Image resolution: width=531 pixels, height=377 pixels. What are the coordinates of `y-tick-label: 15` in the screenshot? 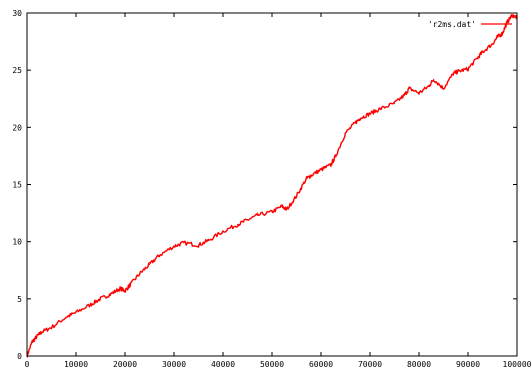 It's located at (17, 185).